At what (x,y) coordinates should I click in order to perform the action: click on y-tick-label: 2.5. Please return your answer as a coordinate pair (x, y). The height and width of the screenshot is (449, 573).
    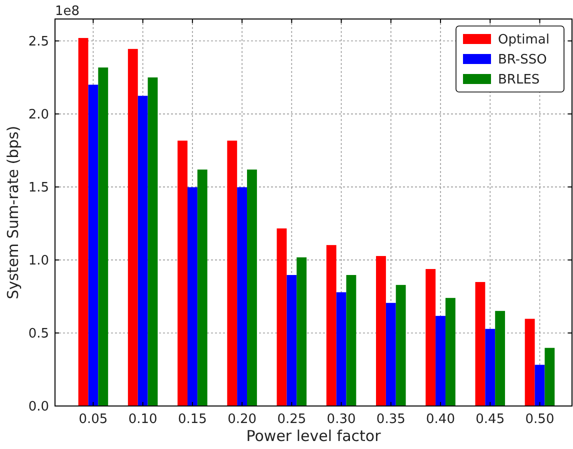
    Looking at the image, I should click on (38, 42).